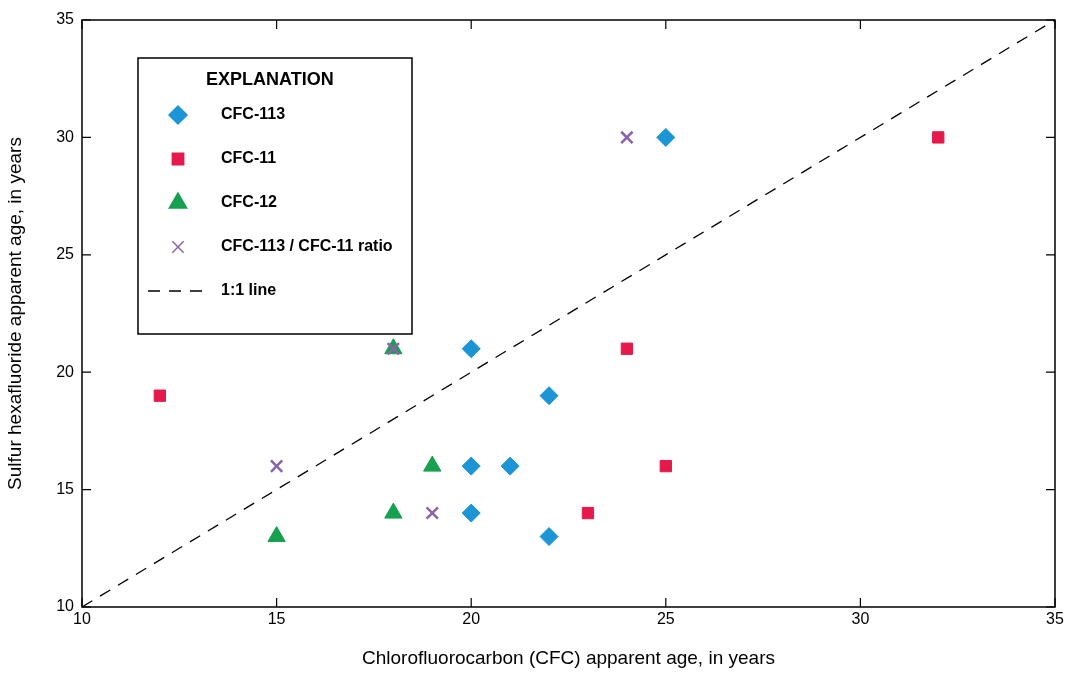  What do you see at coordinates (665, 619) in the screenshot?
I see `x-tick-label: 25` at bounding box center [665, 619].